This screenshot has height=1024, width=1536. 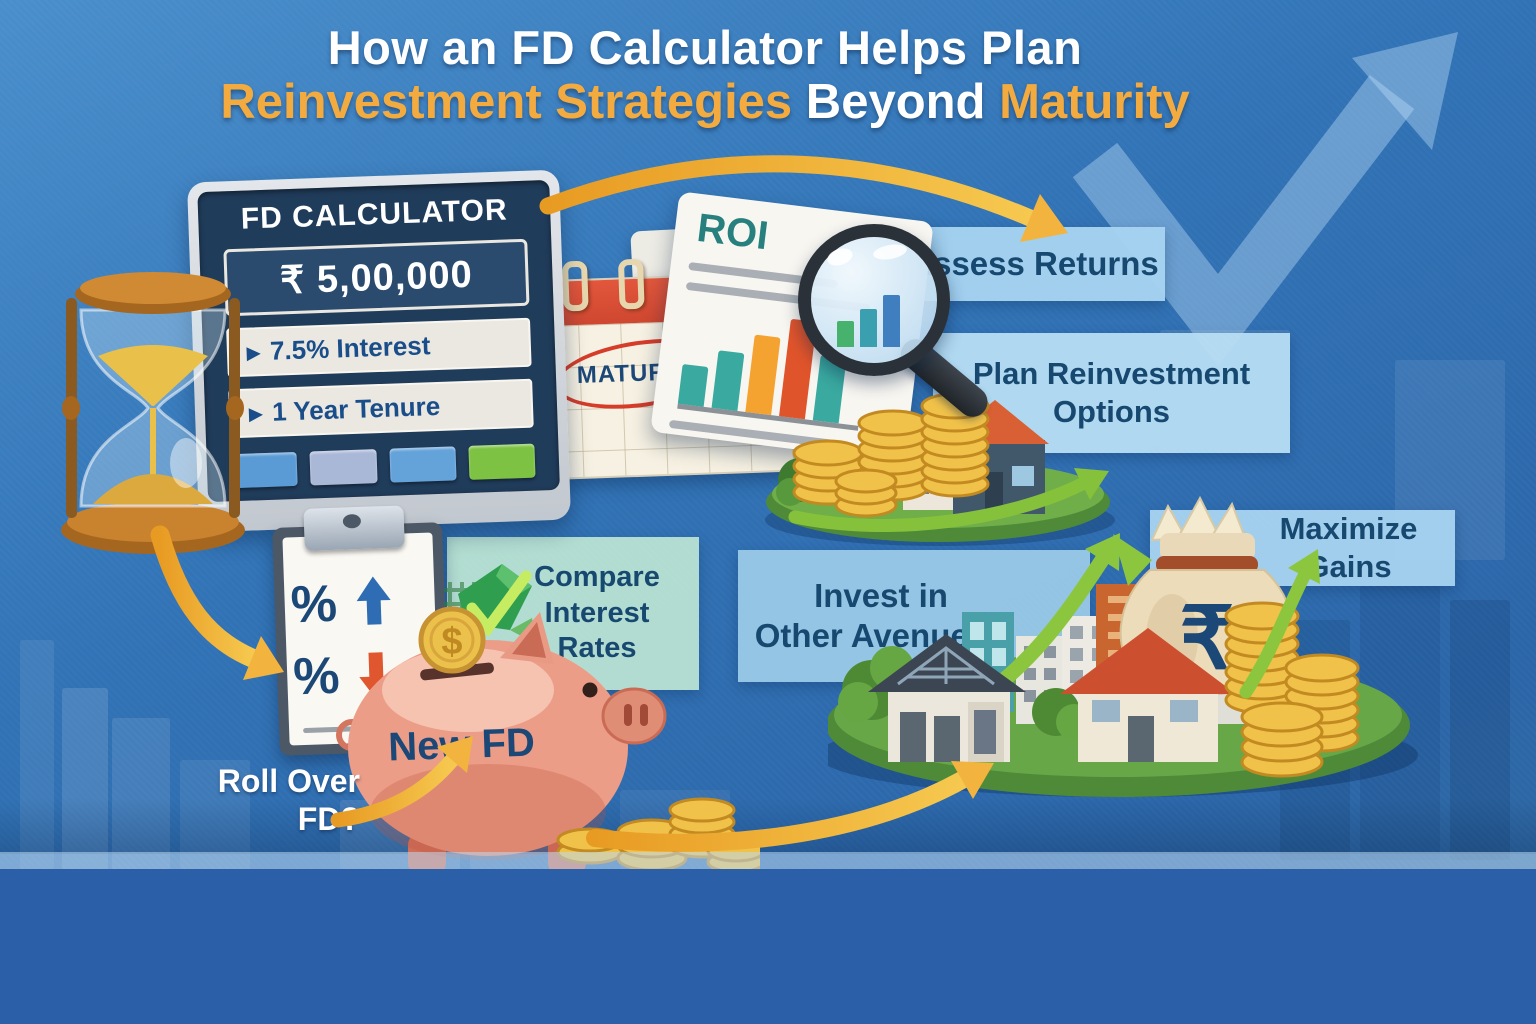 I want to click on invest-line1: Invest in, so click(x=881, y=595).